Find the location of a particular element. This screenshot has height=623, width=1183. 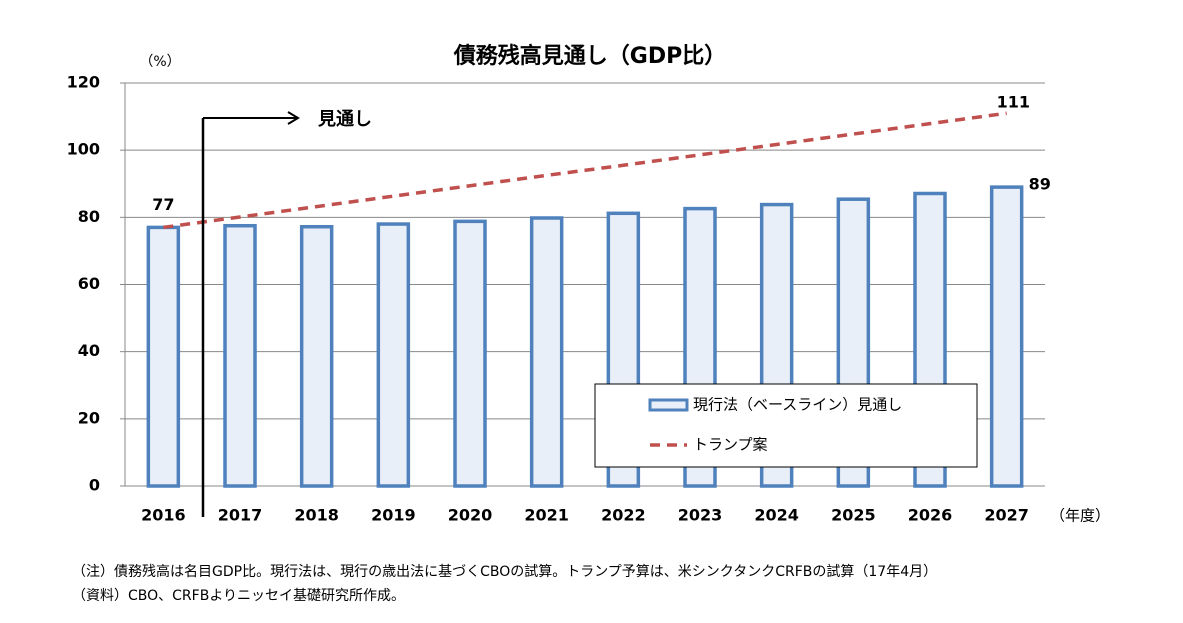

y-tick-label: 20 is located at coordinates (89, 417).